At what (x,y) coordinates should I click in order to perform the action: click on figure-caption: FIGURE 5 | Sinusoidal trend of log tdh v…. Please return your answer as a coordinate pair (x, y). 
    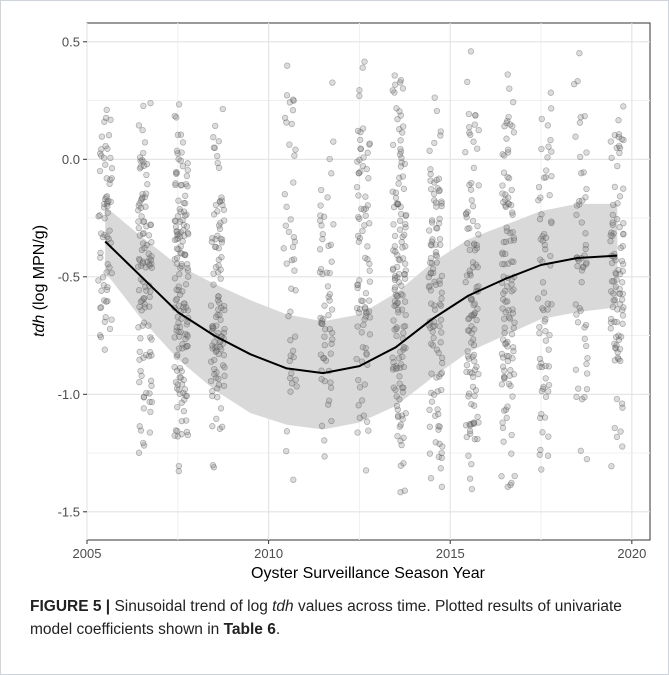
    Looking at the image, I should click on (345, 618).